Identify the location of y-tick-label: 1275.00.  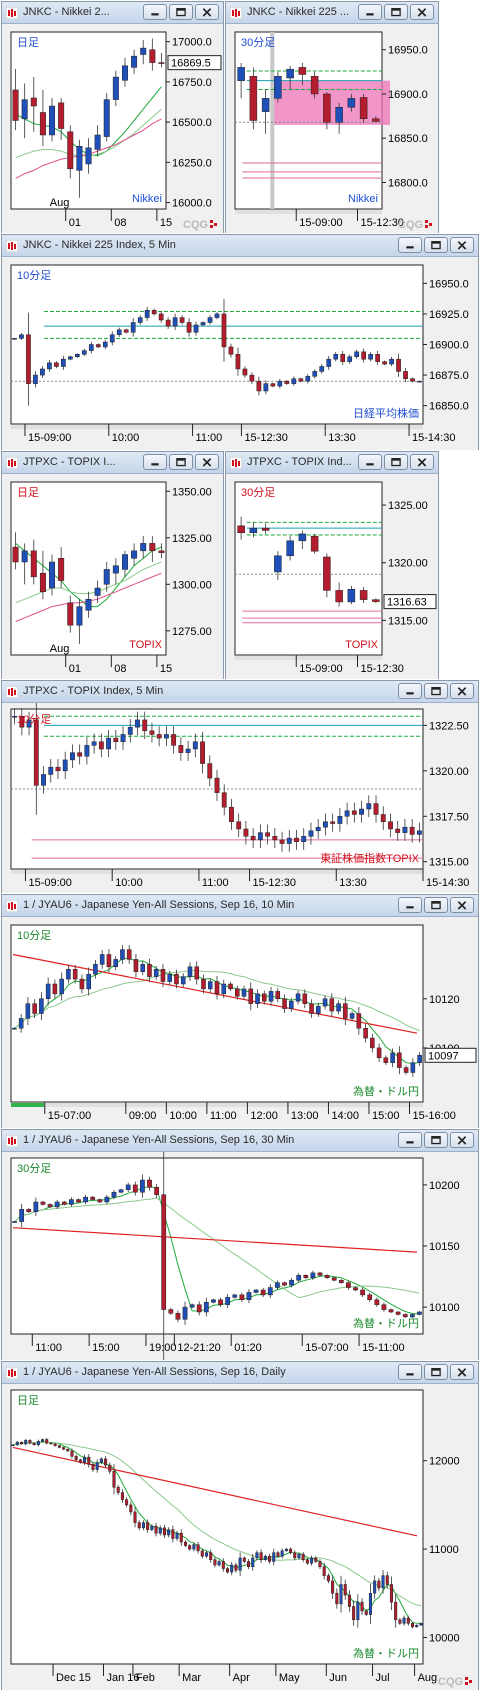
(192, 632).